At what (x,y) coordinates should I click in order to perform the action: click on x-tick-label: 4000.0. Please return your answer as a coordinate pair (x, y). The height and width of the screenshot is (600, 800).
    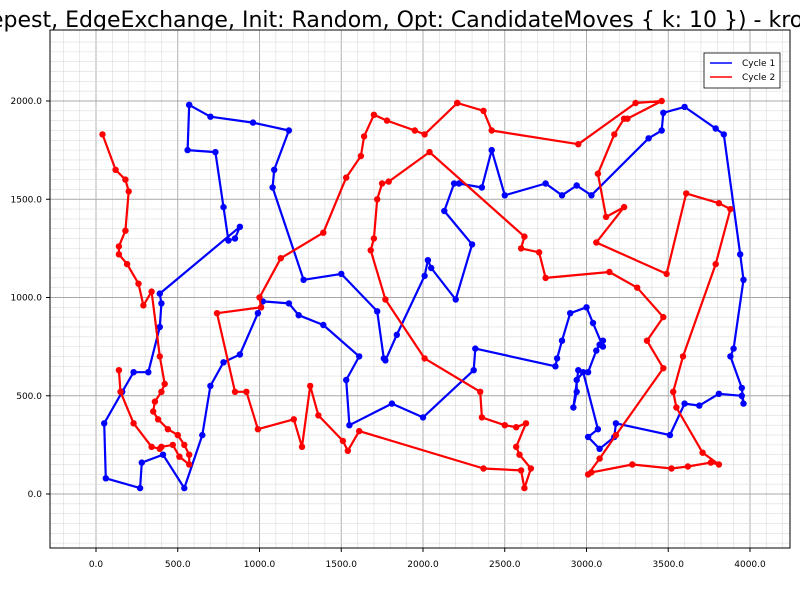
    Looking at the image, I should click on (750, 565).